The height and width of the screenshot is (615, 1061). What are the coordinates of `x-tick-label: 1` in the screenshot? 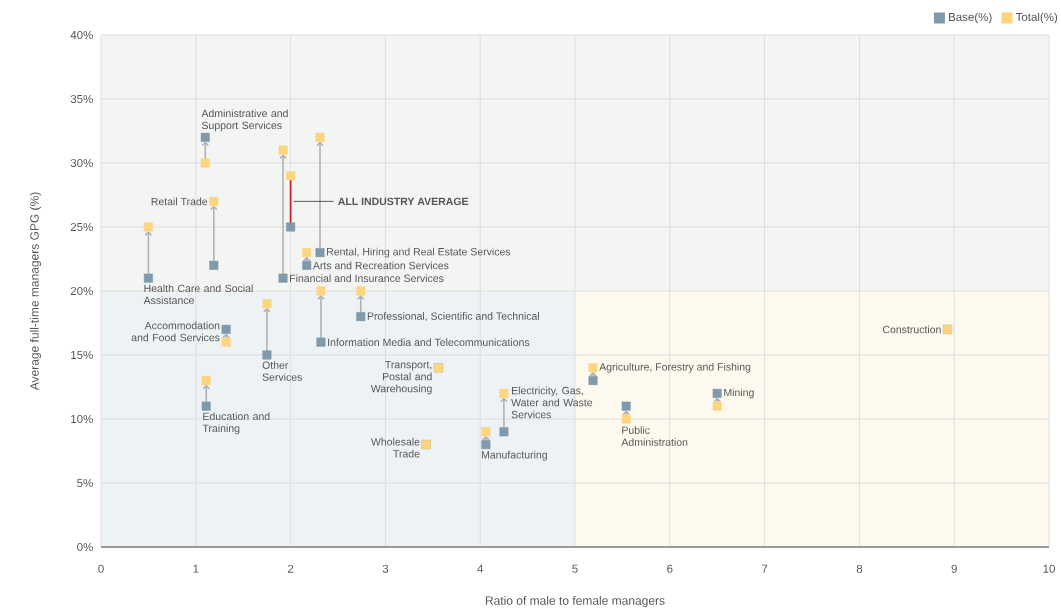 It's located at (196, 568).